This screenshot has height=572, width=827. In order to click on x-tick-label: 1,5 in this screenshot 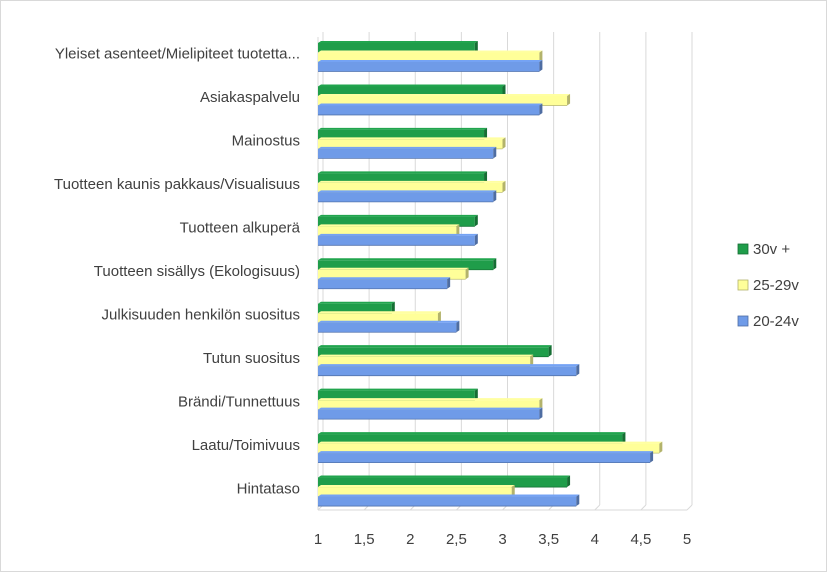, I will do `click(364, 539)`.